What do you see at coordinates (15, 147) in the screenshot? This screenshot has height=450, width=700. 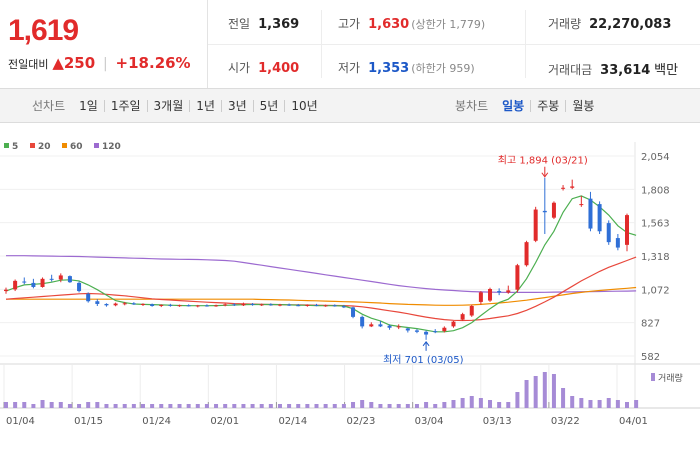 I see `legend-label: 5` at bounding box center [15, 147].